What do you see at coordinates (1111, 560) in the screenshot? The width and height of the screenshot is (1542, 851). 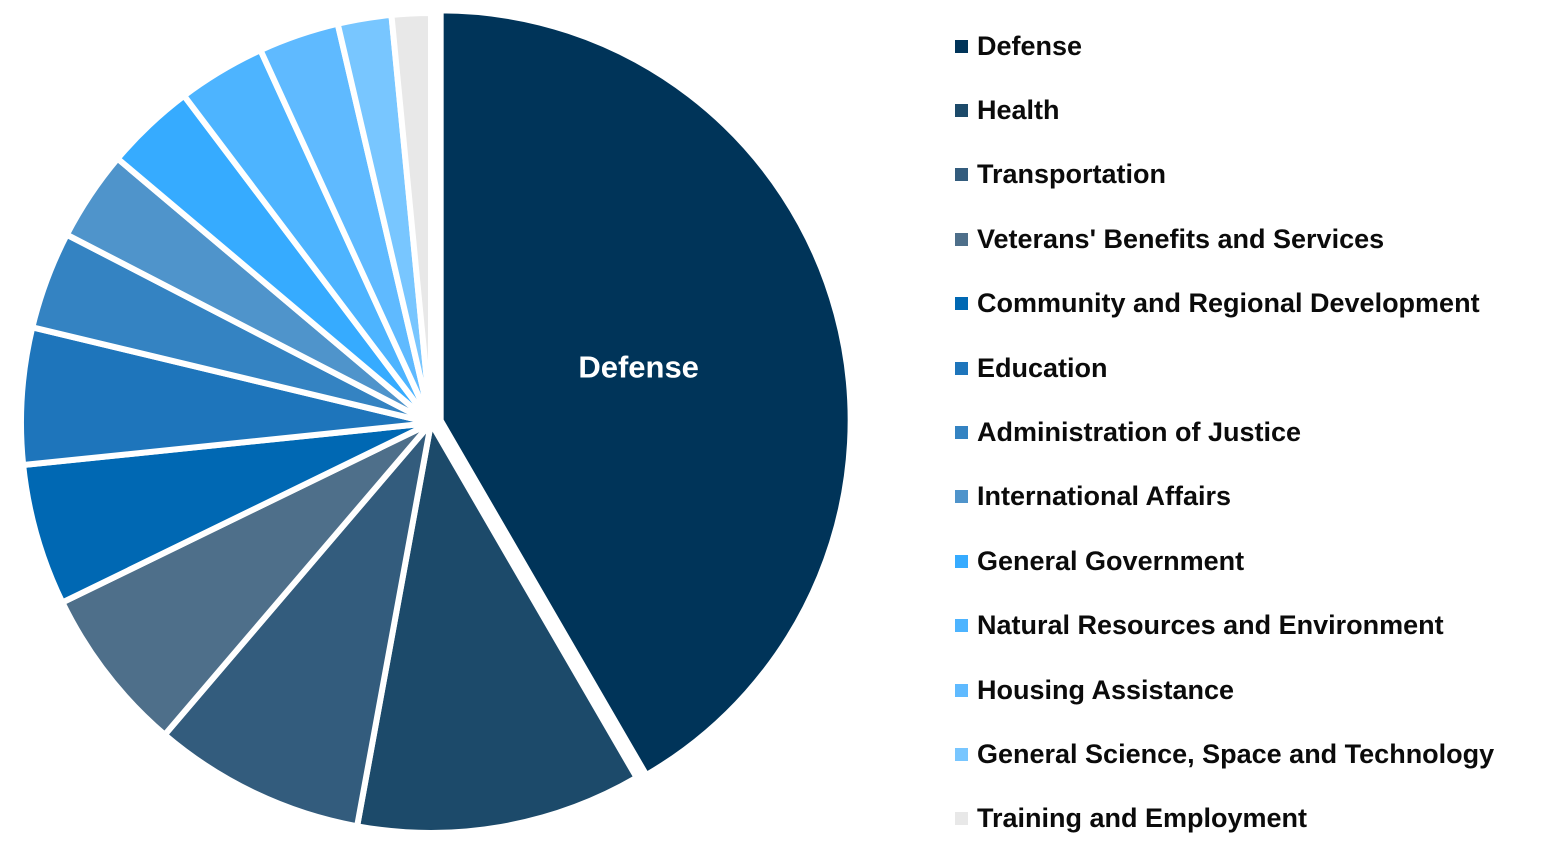 I see `legend-label: General Government` at bounding box center [1111, 560].